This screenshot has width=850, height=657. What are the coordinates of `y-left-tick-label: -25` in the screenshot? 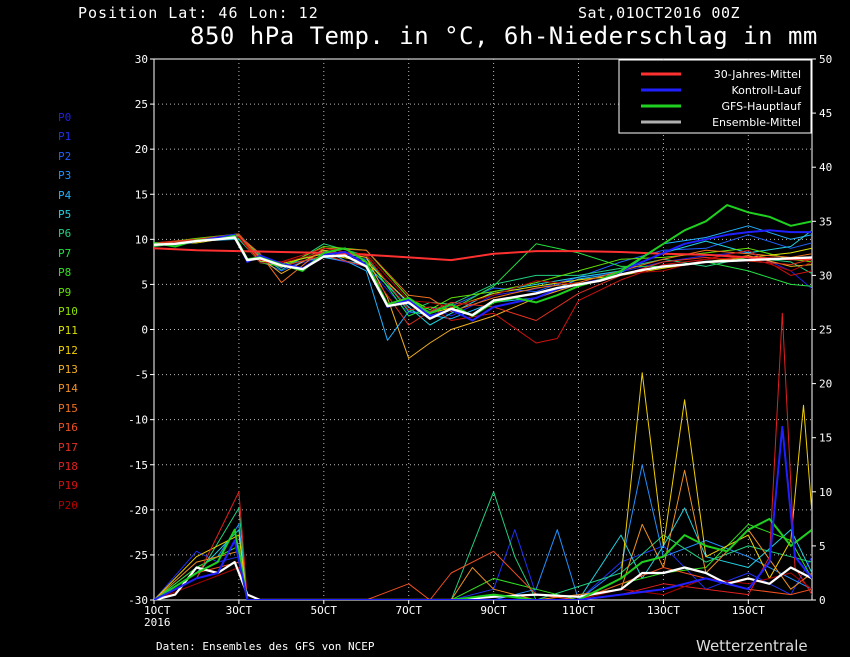 It's located at (138, 555).